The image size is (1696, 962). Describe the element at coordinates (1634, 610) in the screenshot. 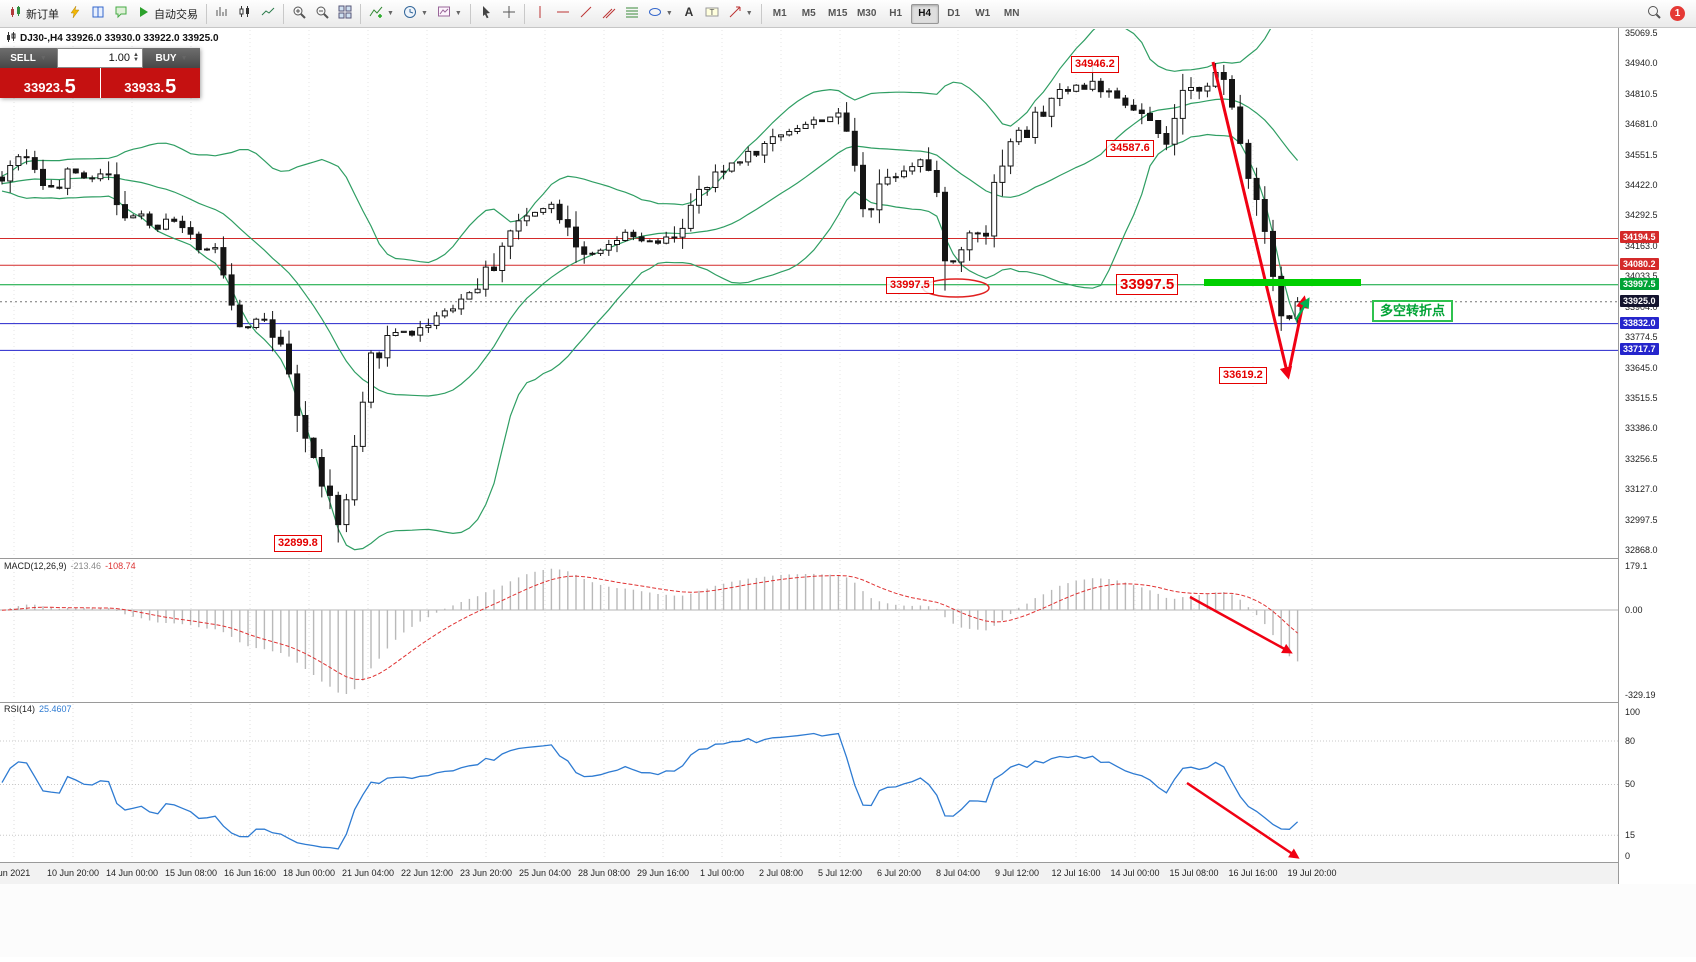

I see `axis-tick-label: 0.00` at that location.